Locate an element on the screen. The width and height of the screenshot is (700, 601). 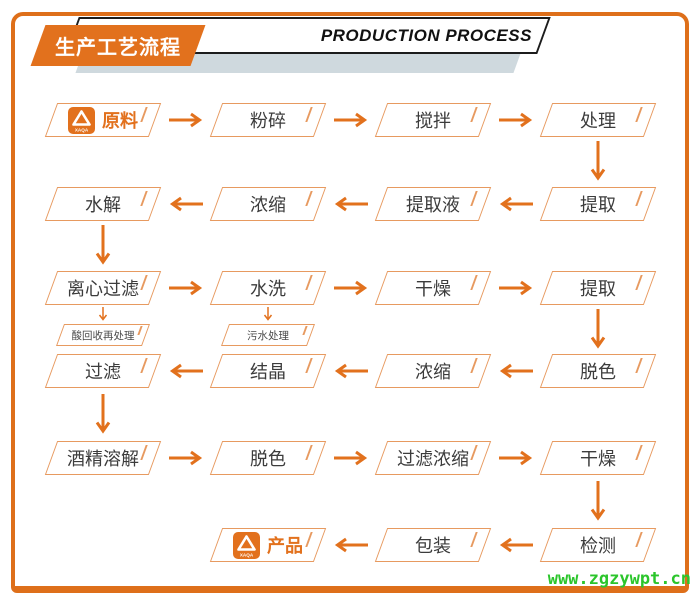
node-label: 污水处理 is located at coordinates (268, 335).